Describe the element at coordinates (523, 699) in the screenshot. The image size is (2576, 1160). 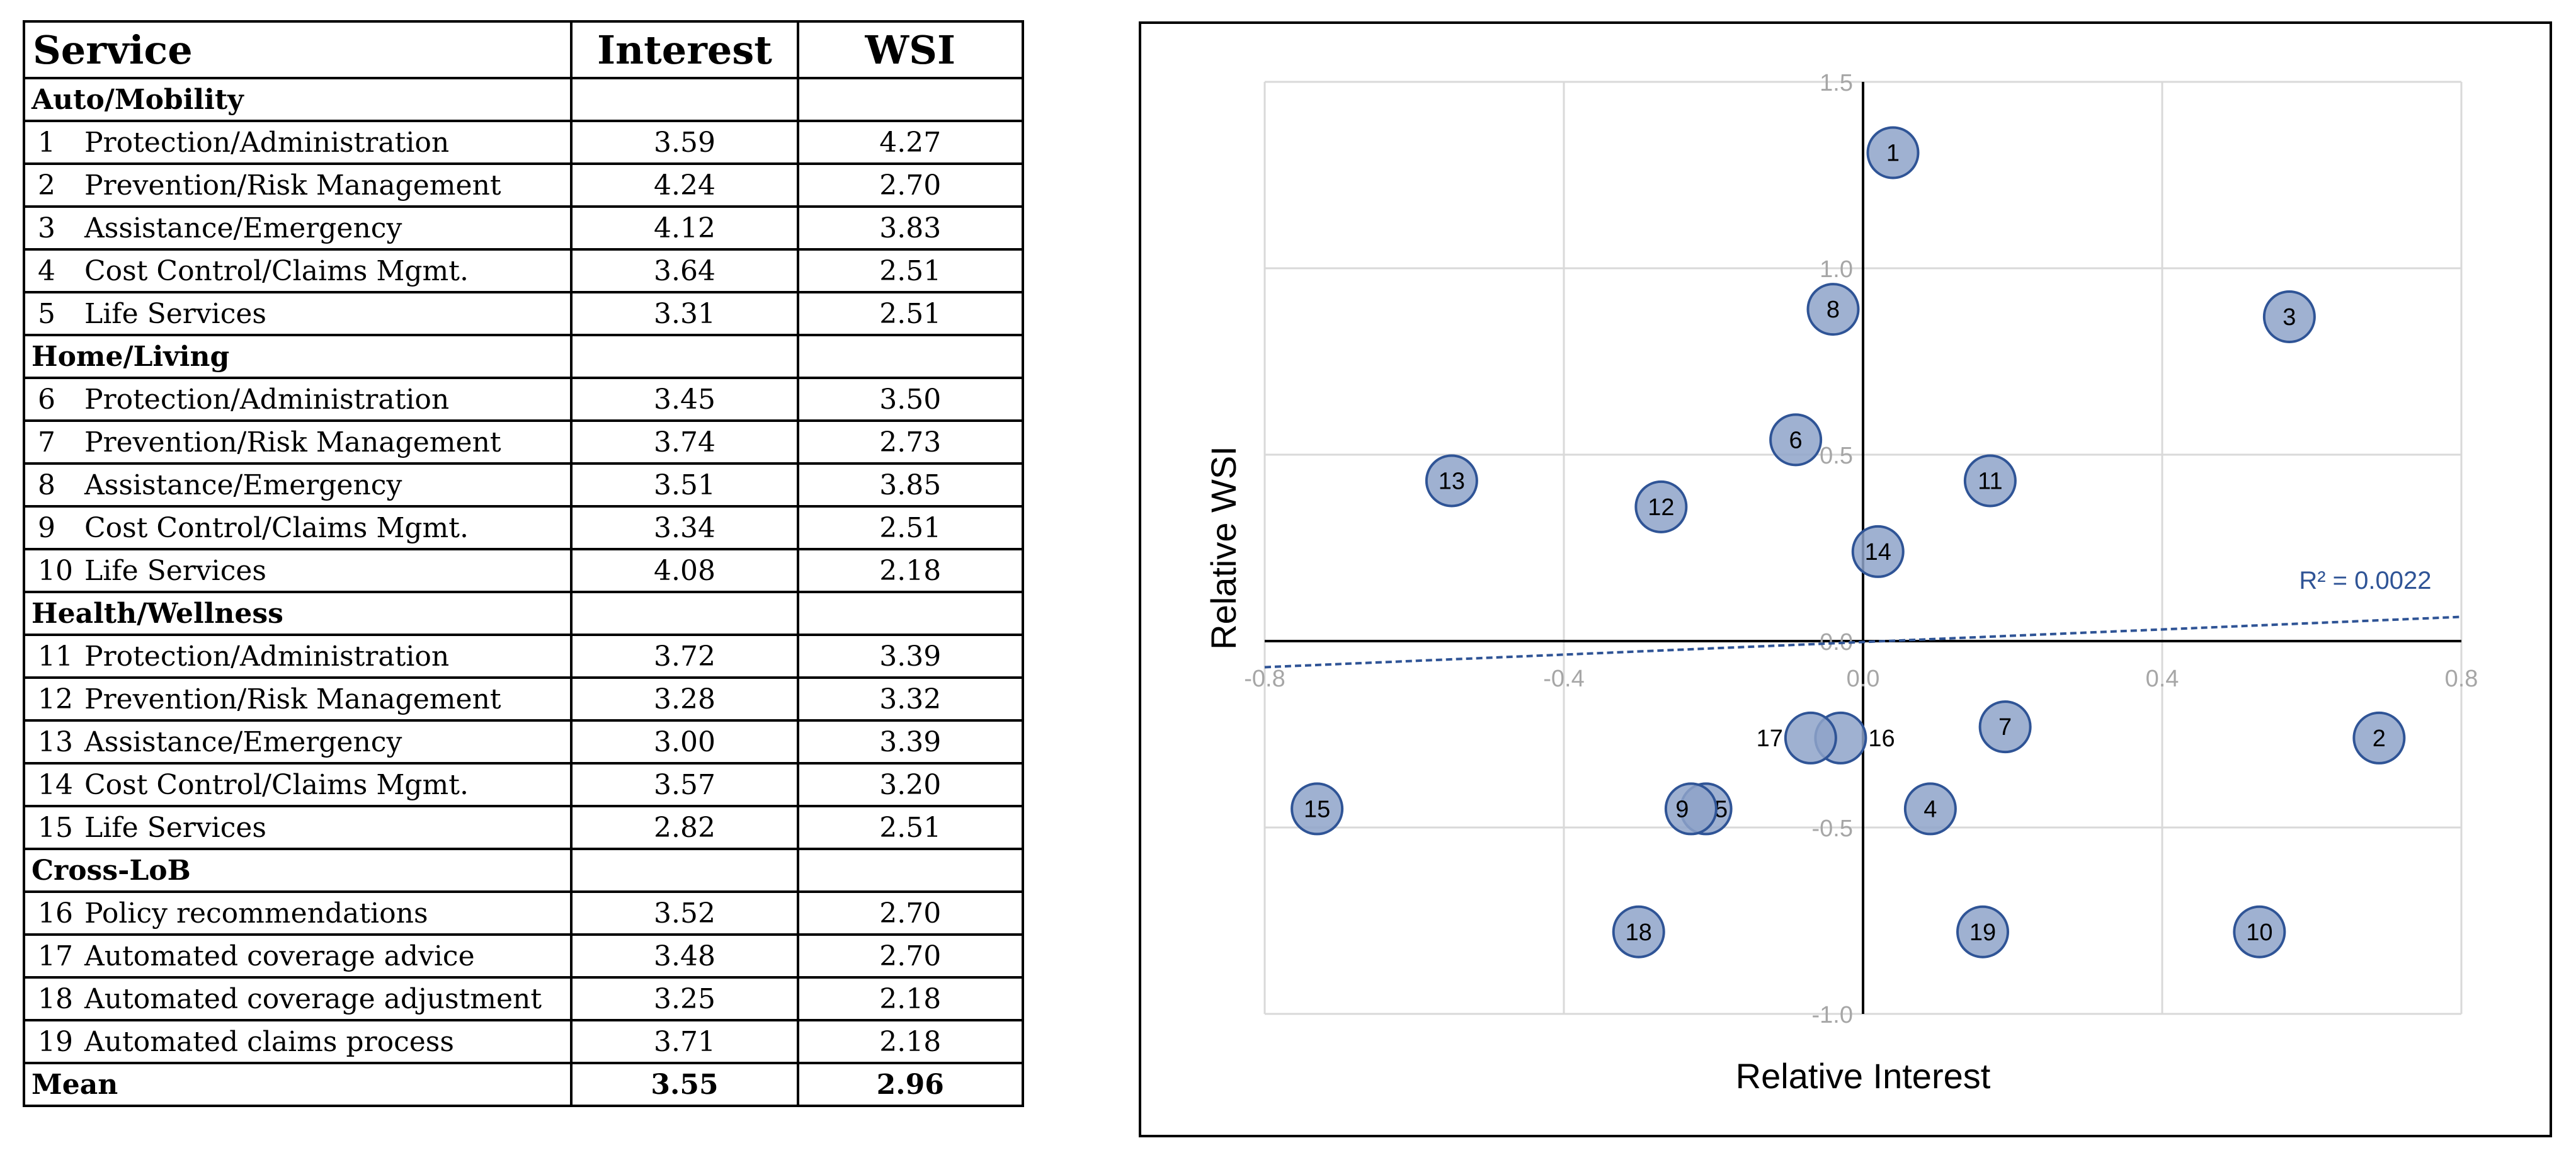
I see `table-row: 12 Prevention/Risk Management 3.28 3.32` at that location.